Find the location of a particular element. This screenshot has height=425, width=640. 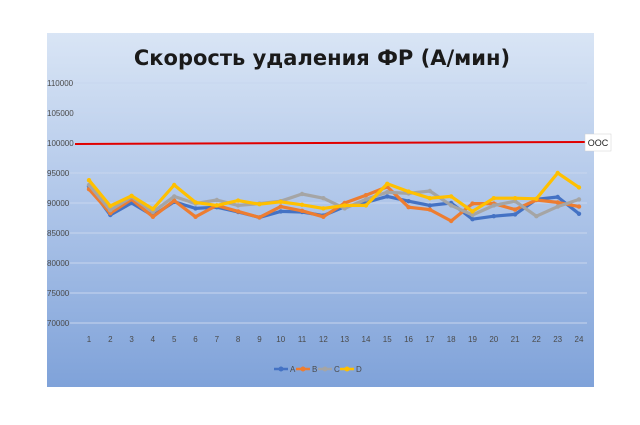

series-lines is located at coordinates (334, 197).